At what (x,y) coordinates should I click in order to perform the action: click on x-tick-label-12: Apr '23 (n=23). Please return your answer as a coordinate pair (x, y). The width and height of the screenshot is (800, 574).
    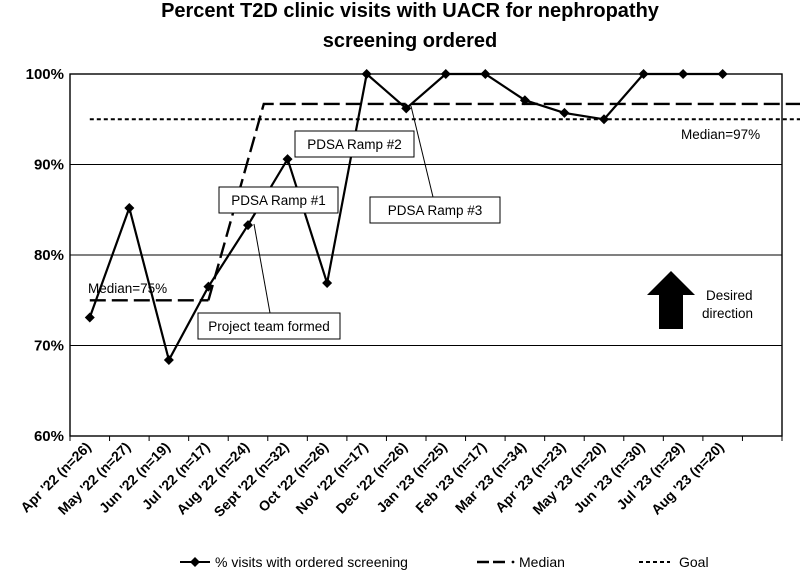
    Looking at the image, I should click on (530, 477).